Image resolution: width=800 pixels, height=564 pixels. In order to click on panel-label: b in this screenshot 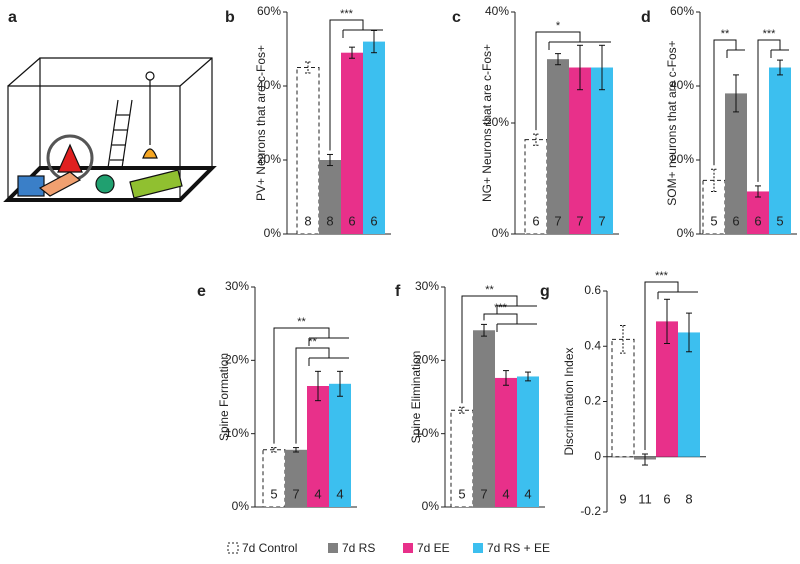, I will do `click(230, 17)`.